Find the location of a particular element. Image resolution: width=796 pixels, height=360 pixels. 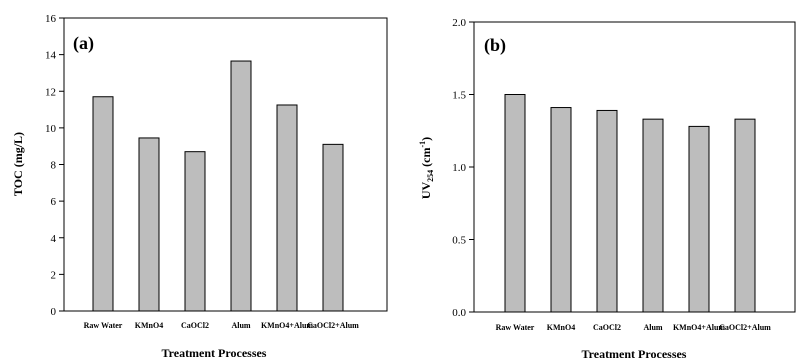

y-tick-label: 8 is located at coordinates (54, 166).